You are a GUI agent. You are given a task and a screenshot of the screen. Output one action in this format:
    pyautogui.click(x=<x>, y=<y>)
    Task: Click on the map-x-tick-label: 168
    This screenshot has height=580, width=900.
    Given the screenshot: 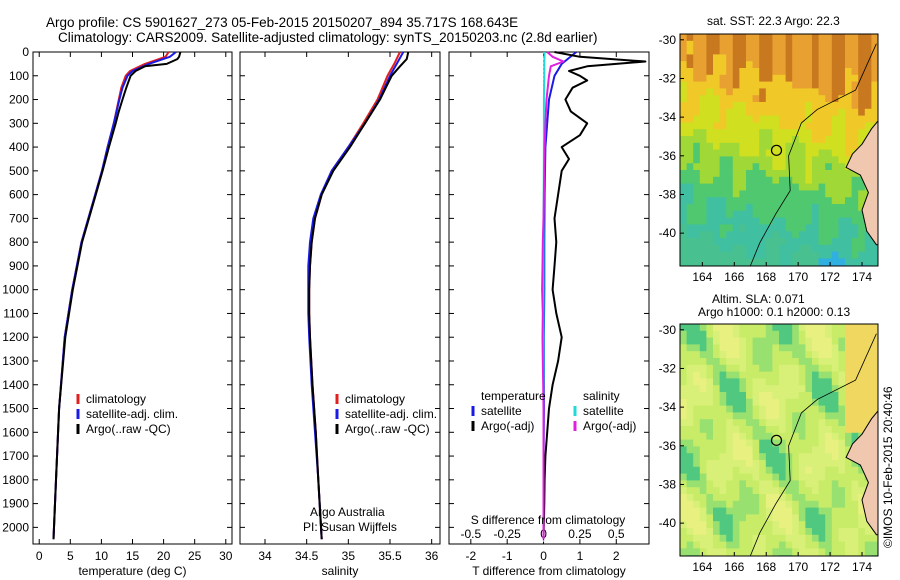 What is the action you would take?
    pyautogui.click(x=766, y=277)
    